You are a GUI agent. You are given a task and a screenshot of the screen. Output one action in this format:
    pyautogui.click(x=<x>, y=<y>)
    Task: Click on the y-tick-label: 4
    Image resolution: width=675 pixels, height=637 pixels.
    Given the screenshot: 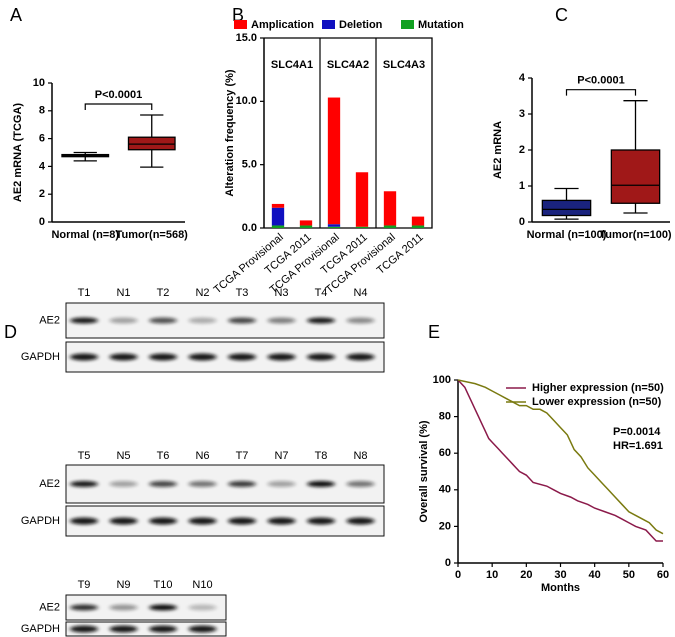 What is the action you would take?
    pyautogui.click(x=42, y=166)
    